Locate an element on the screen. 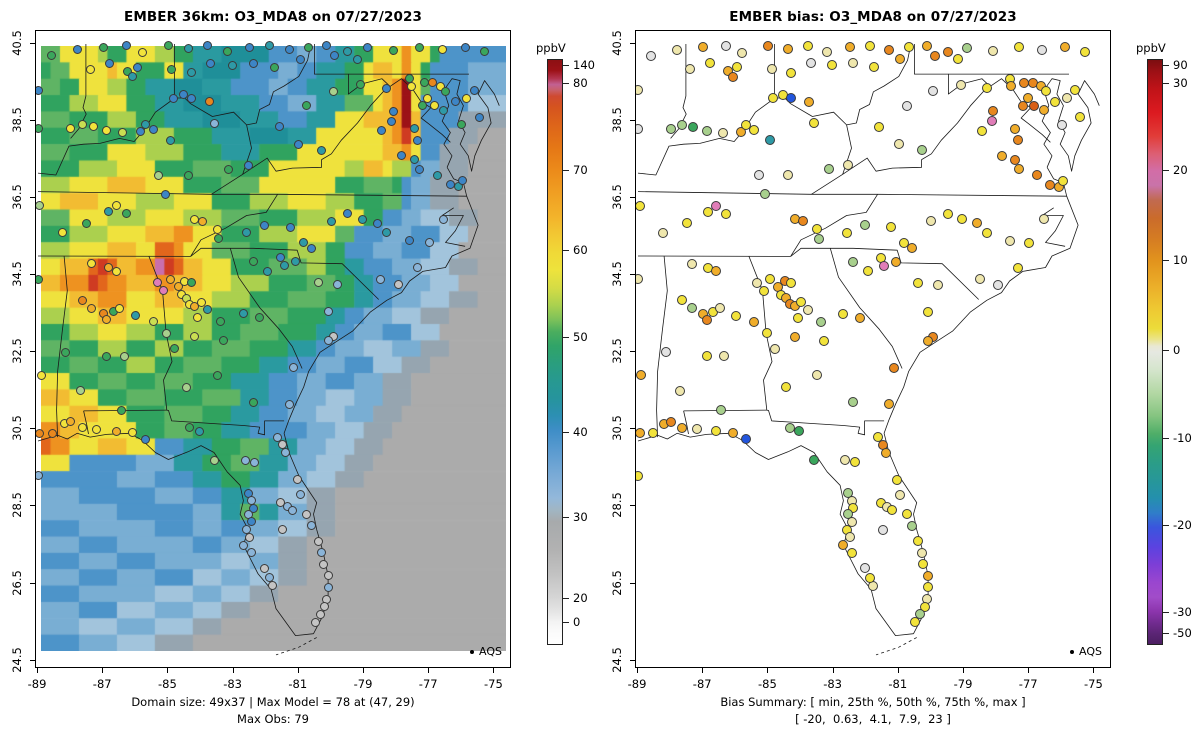  colorbar-tick-label: 90 is located at coordinates (1180, 64).